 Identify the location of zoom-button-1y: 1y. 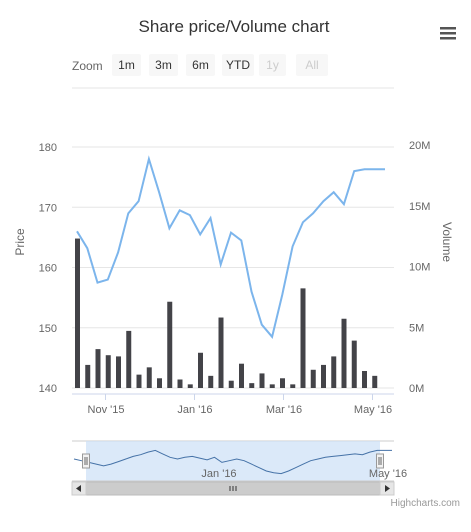
(272, 65).